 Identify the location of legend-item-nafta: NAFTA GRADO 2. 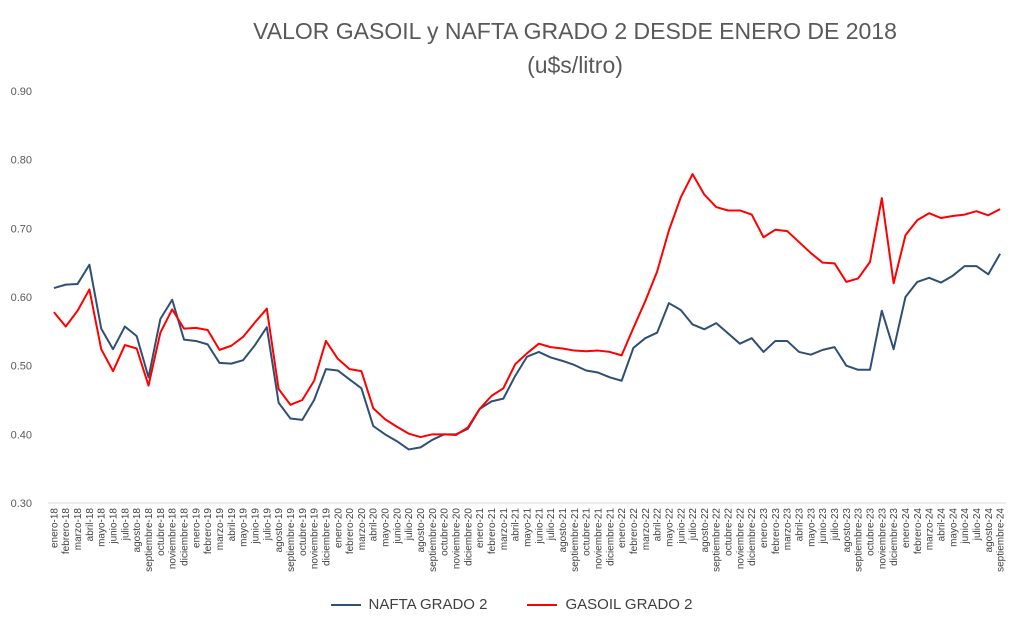
(409, 604).